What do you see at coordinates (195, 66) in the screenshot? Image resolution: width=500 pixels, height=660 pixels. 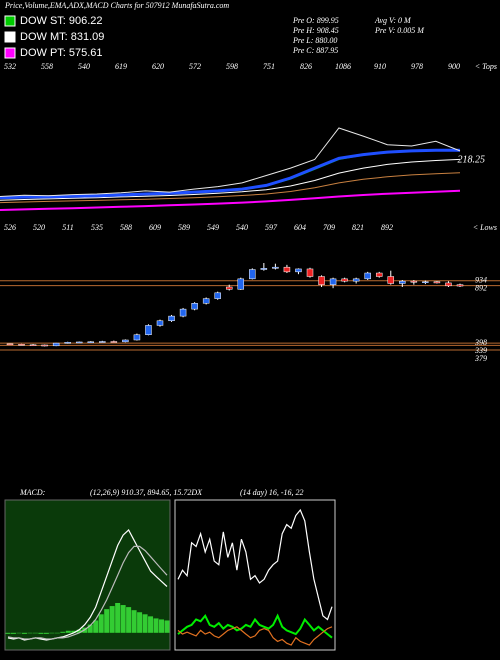 I see `top-label: 572` at bounding box center [195, 66].